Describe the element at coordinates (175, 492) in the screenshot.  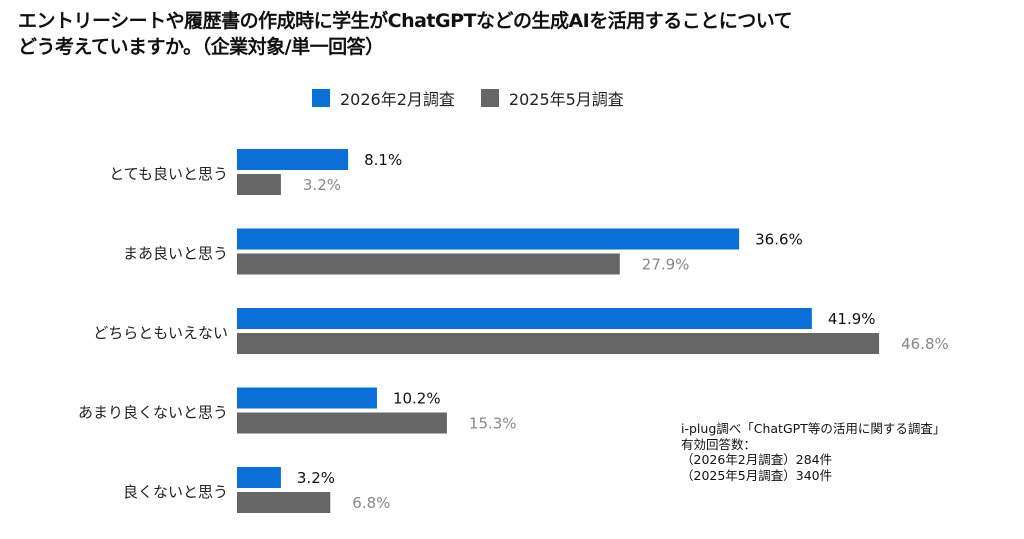
I see `category-label: 良くないと思う` at that location.